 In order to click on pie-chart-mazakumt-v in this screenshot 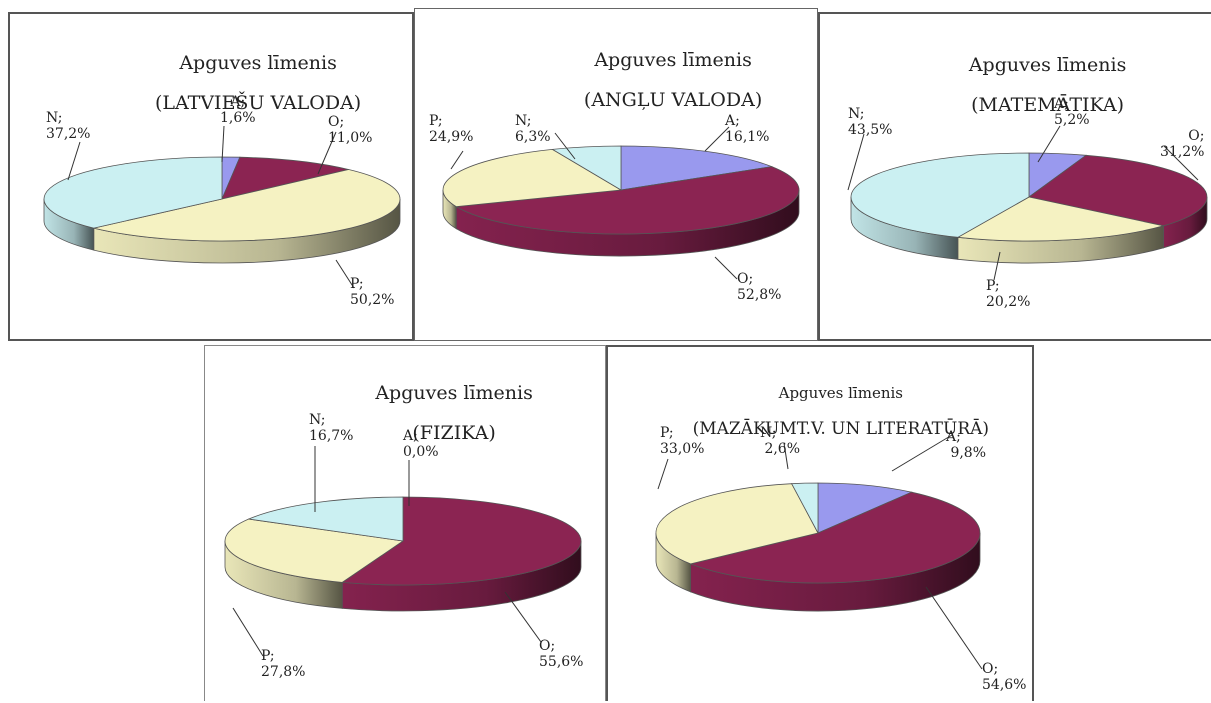, I will do `click(819, 552)`.